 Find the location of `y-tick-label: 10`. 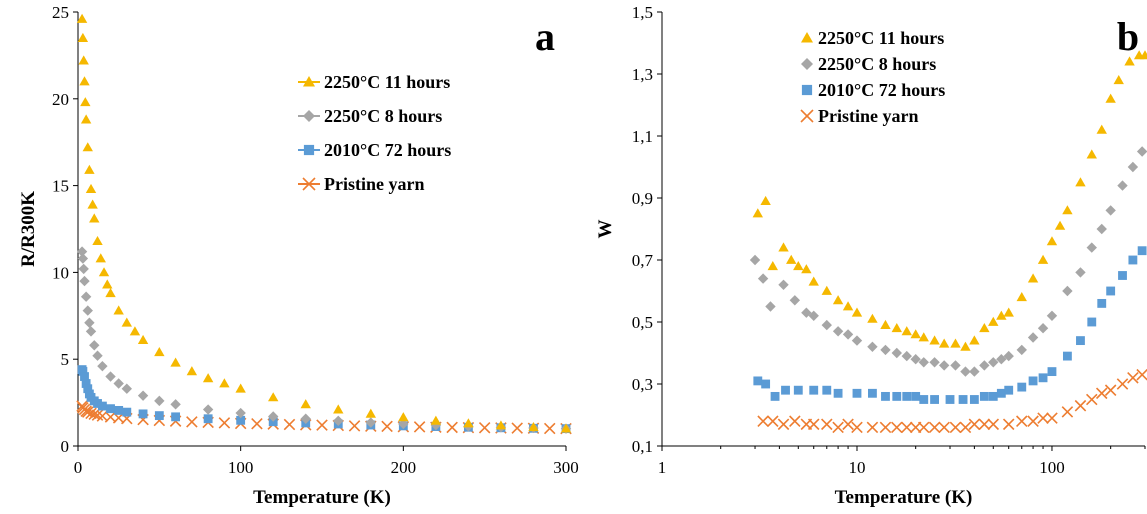

y-tick-label: 10 is located at coordinates (60, 272).